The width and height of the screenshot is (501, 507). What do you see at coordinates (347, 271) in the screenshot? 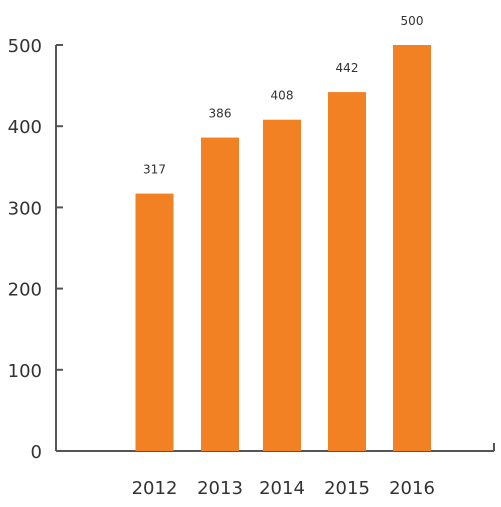
I see `bar-2015` at bounding box center [347, 271].